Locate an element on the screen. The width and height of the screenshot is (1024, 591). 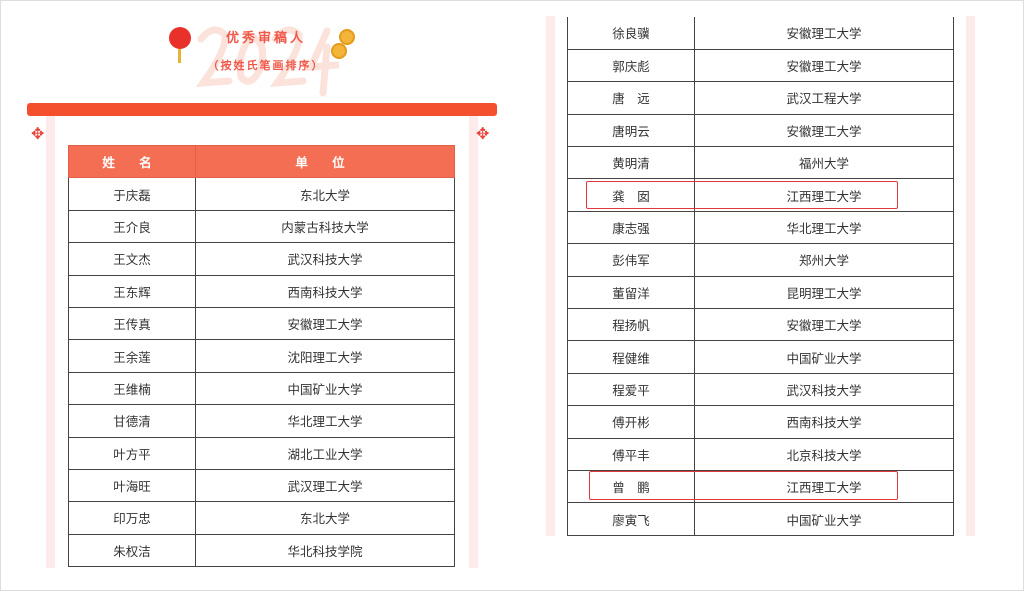
unit-cell: 北京科技大学 is located at coordinates (824, 454).